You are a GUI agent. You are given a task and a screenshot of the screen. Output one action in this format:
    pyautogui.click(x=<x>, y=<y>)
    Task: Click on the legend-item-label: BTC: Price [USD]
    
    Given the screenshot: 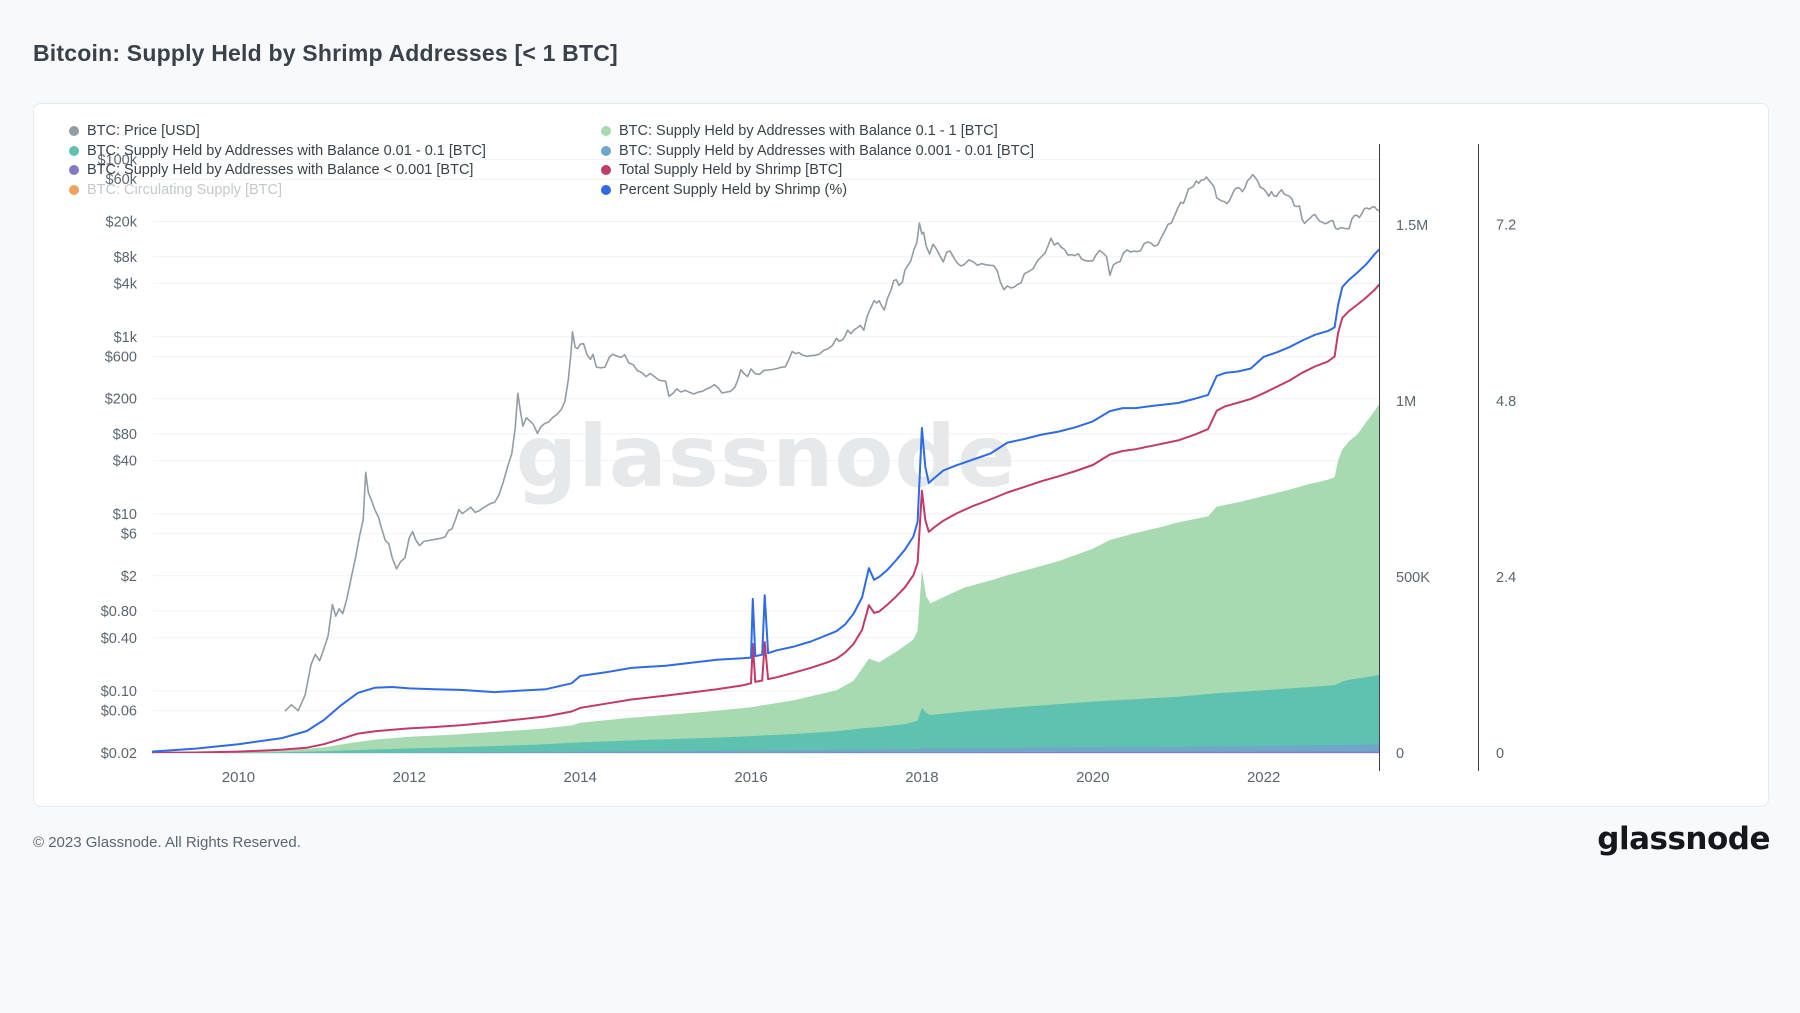 What is the action you would take?
    pyautogui.click(x=143, y=130)
    